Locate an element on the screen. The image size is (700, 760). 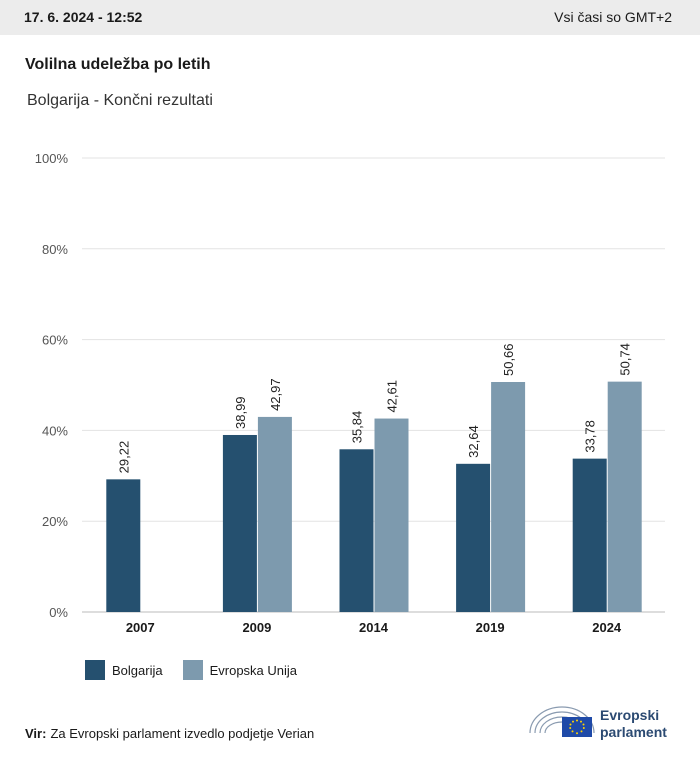
logo-text: Evropski parlament is located at coordinates (633, 724).